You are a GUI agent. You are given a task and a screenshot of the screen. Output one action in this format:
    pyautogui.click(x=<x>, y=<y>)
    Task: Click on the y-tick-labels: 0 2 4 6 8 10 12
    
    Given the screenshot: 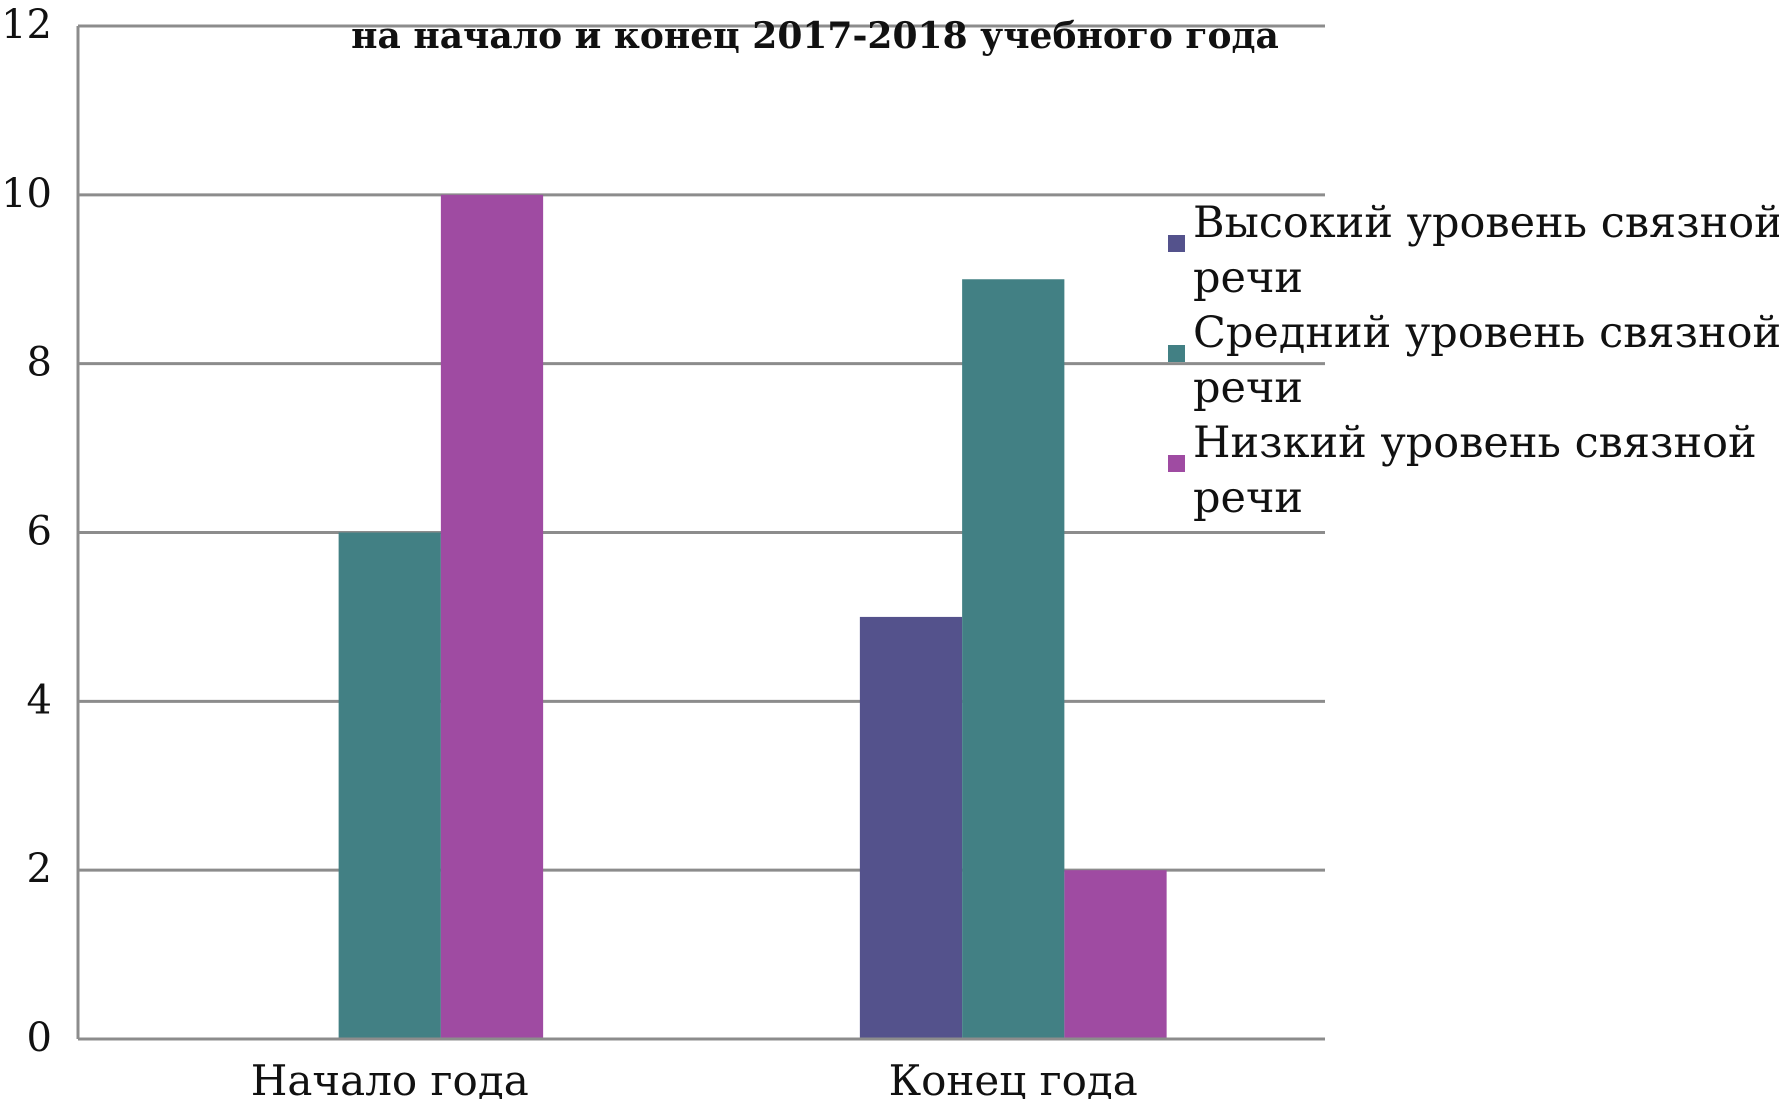 What is the action you would take?
    pyautogui.click(x=26, y=531)
    